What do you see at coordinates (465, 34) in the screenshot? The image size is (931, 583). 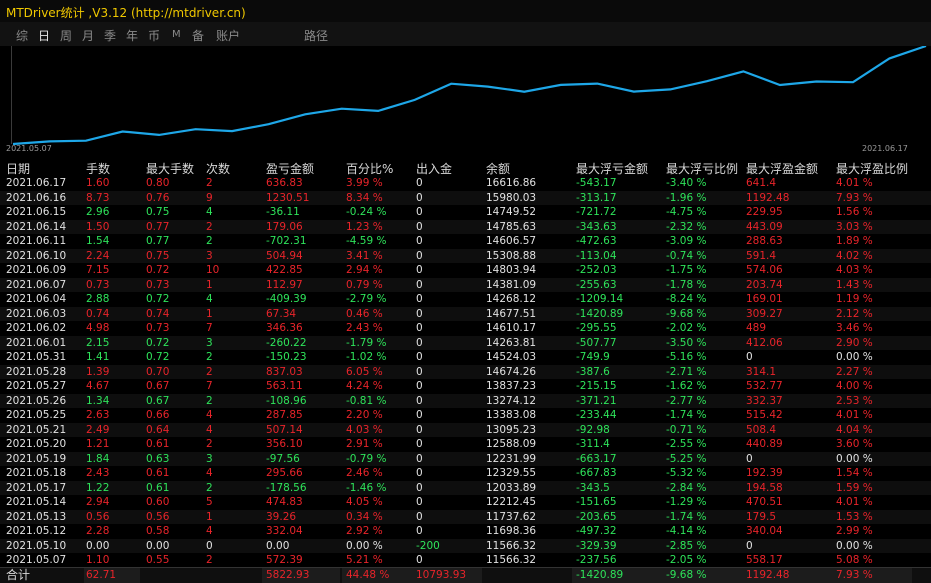 I see `toolbar: 综 日 周 月 季 年 币 M 备 账户 路径` at bounding box center [465, 34].